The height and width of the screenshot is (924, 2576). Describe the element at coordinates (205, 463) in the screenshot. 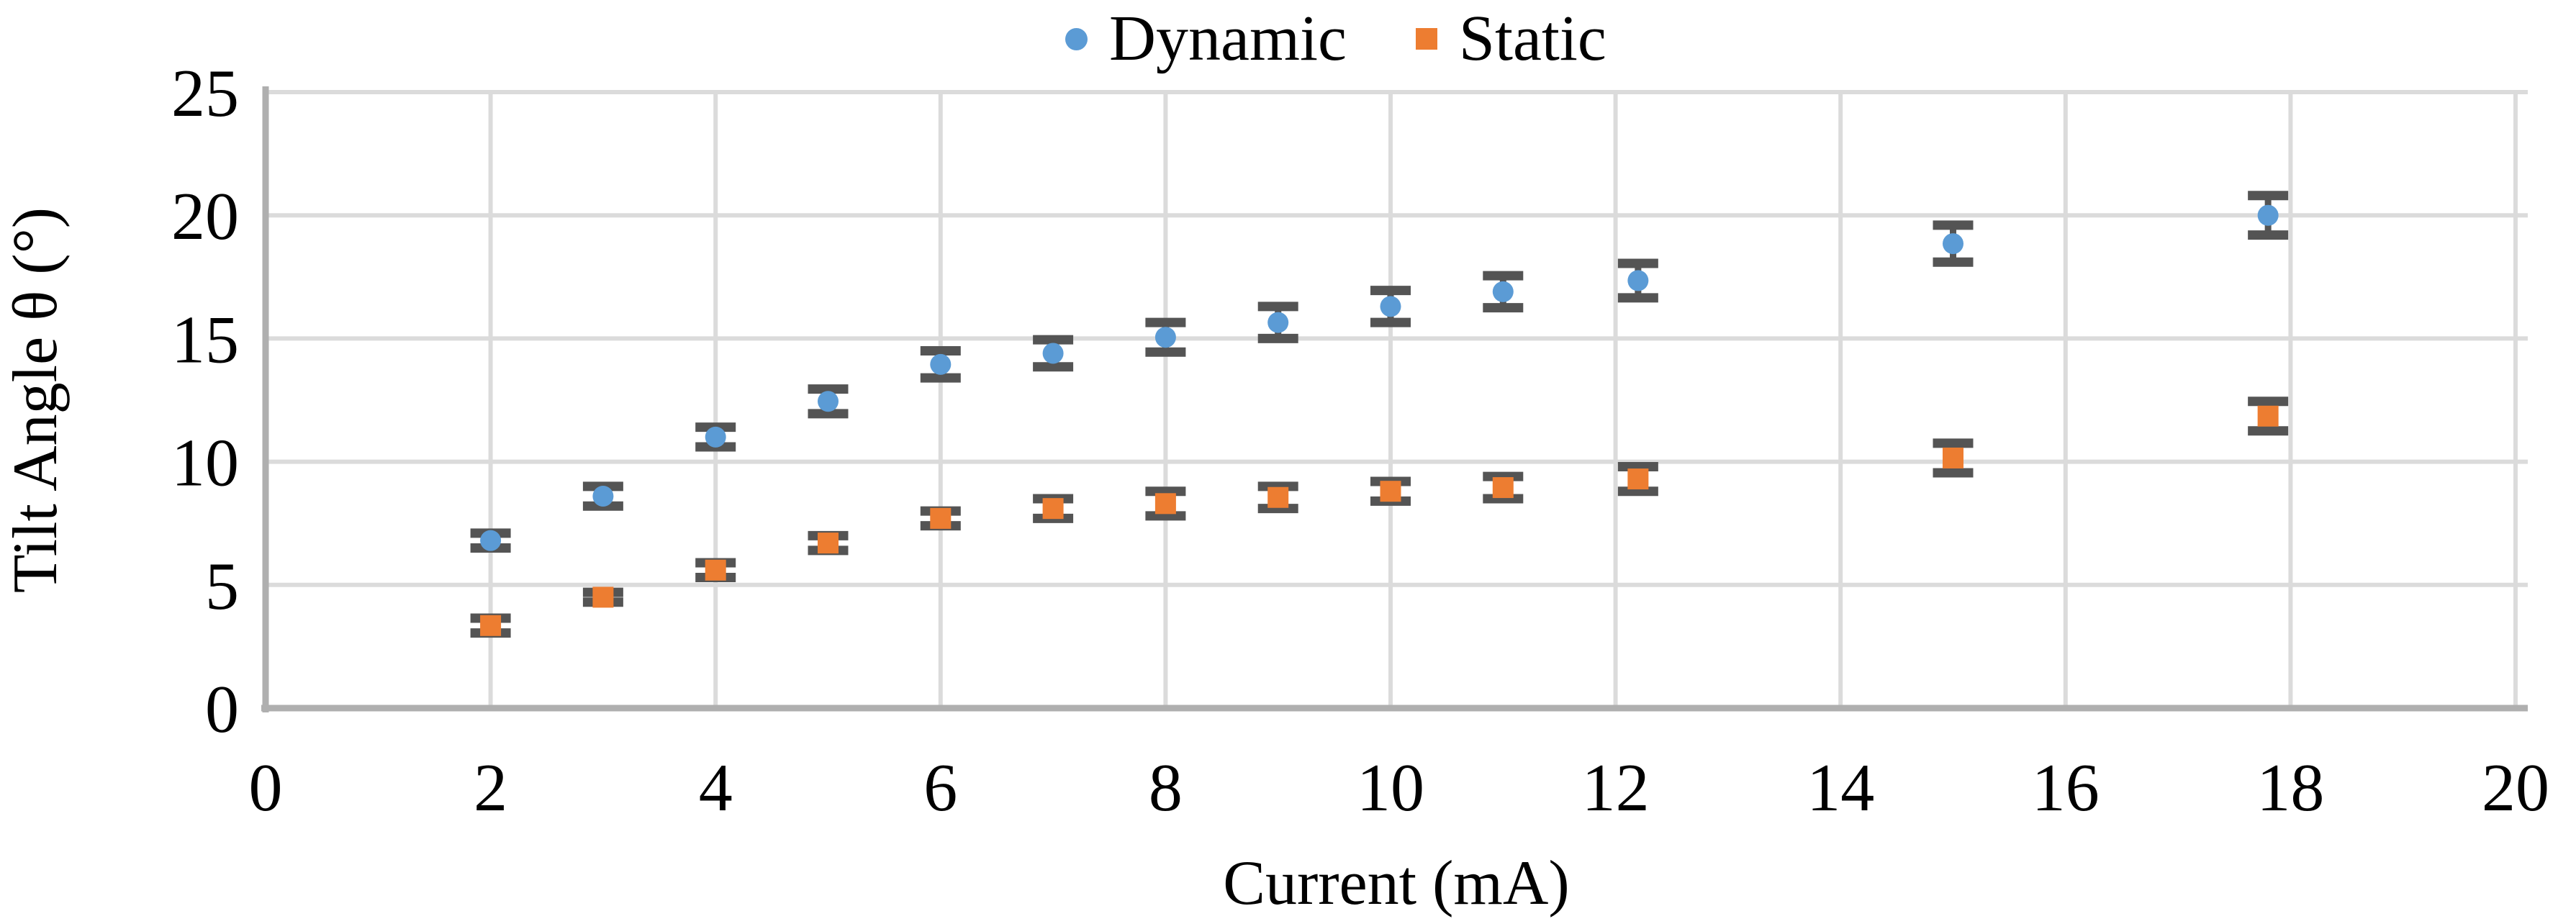

I see `y-tick-label: 10` at that location.